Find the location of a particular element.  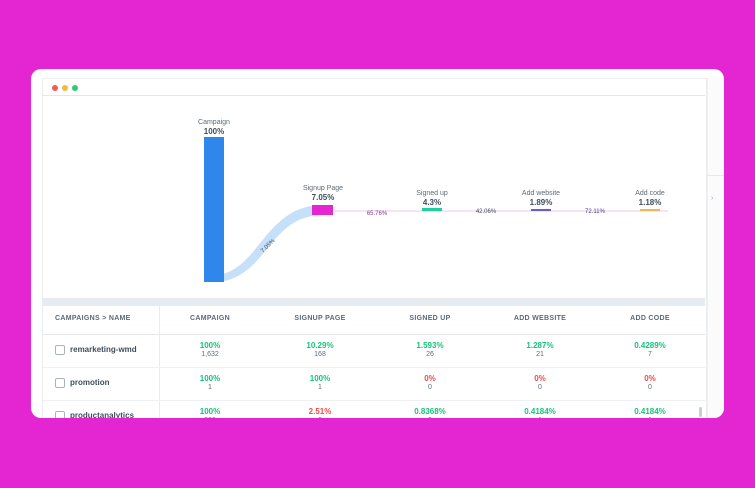

table-row: promotion 100% 1 100% 1 0% 0 0% 0 0% 0 is located at coordinates (374, 384).